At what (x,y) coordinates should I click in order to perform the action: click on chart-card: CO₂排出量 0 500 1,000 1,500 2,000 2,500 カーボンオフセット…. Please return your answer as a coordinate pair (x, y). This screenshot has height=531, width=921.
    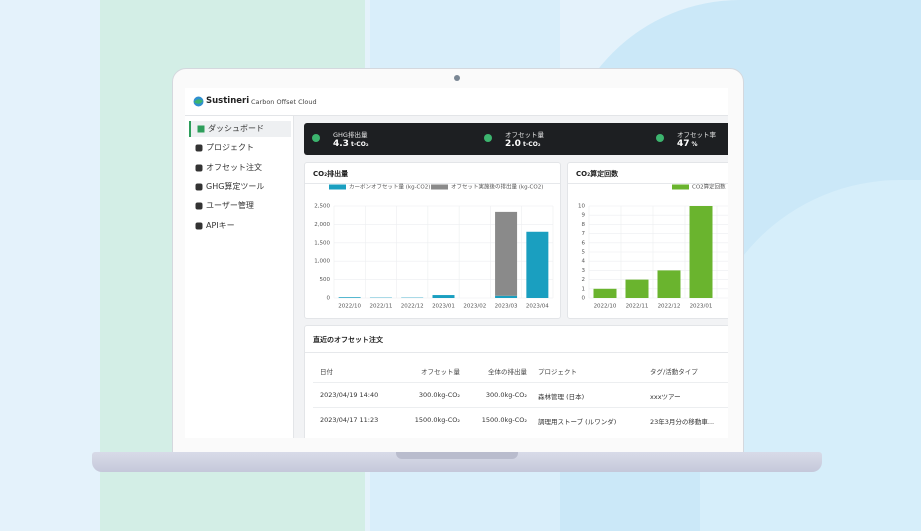
    Looking at the image, I should click on (432, 240).